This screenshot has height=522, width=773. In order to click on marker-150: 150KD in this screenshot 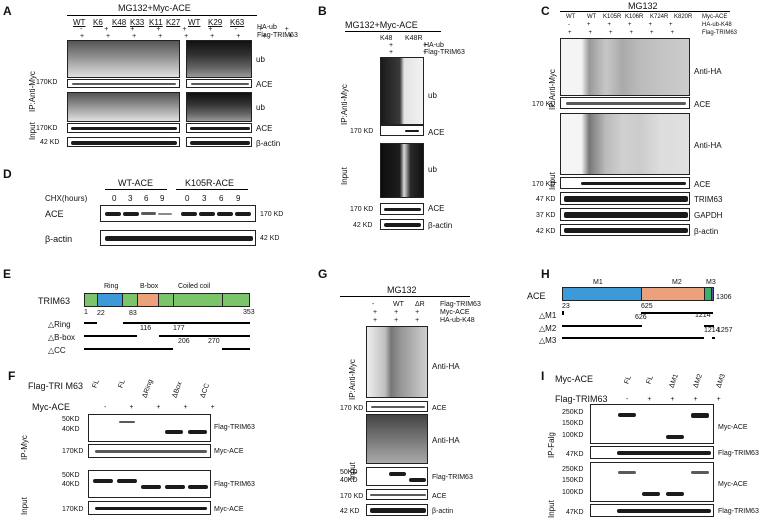, I will do `click(573, 423)`.